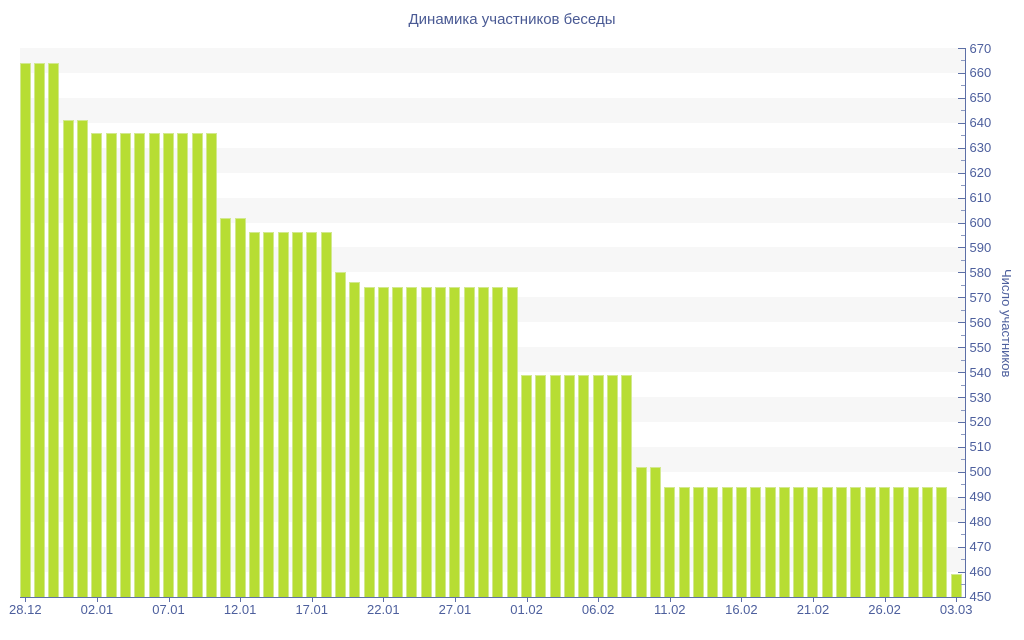  What do you see at coordinates (512, 19) in the screenshot?
I see `chart-title: Динамика участников беседы` at bounding box center [512, 19].